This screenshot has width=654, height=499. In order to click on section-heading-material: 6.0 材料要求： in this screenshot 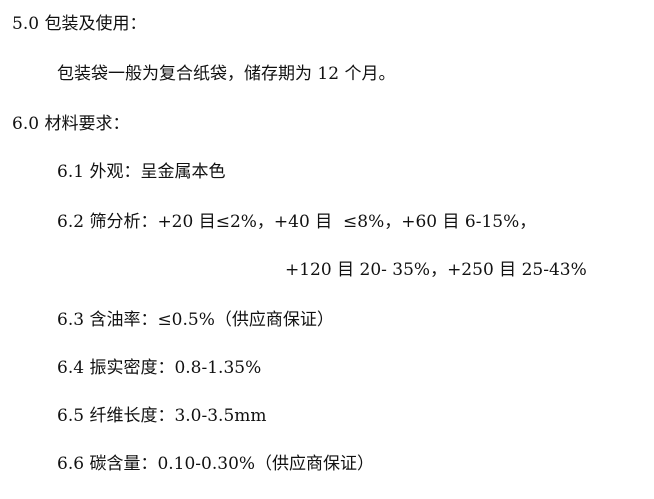, I will do `click(71, 124)`.